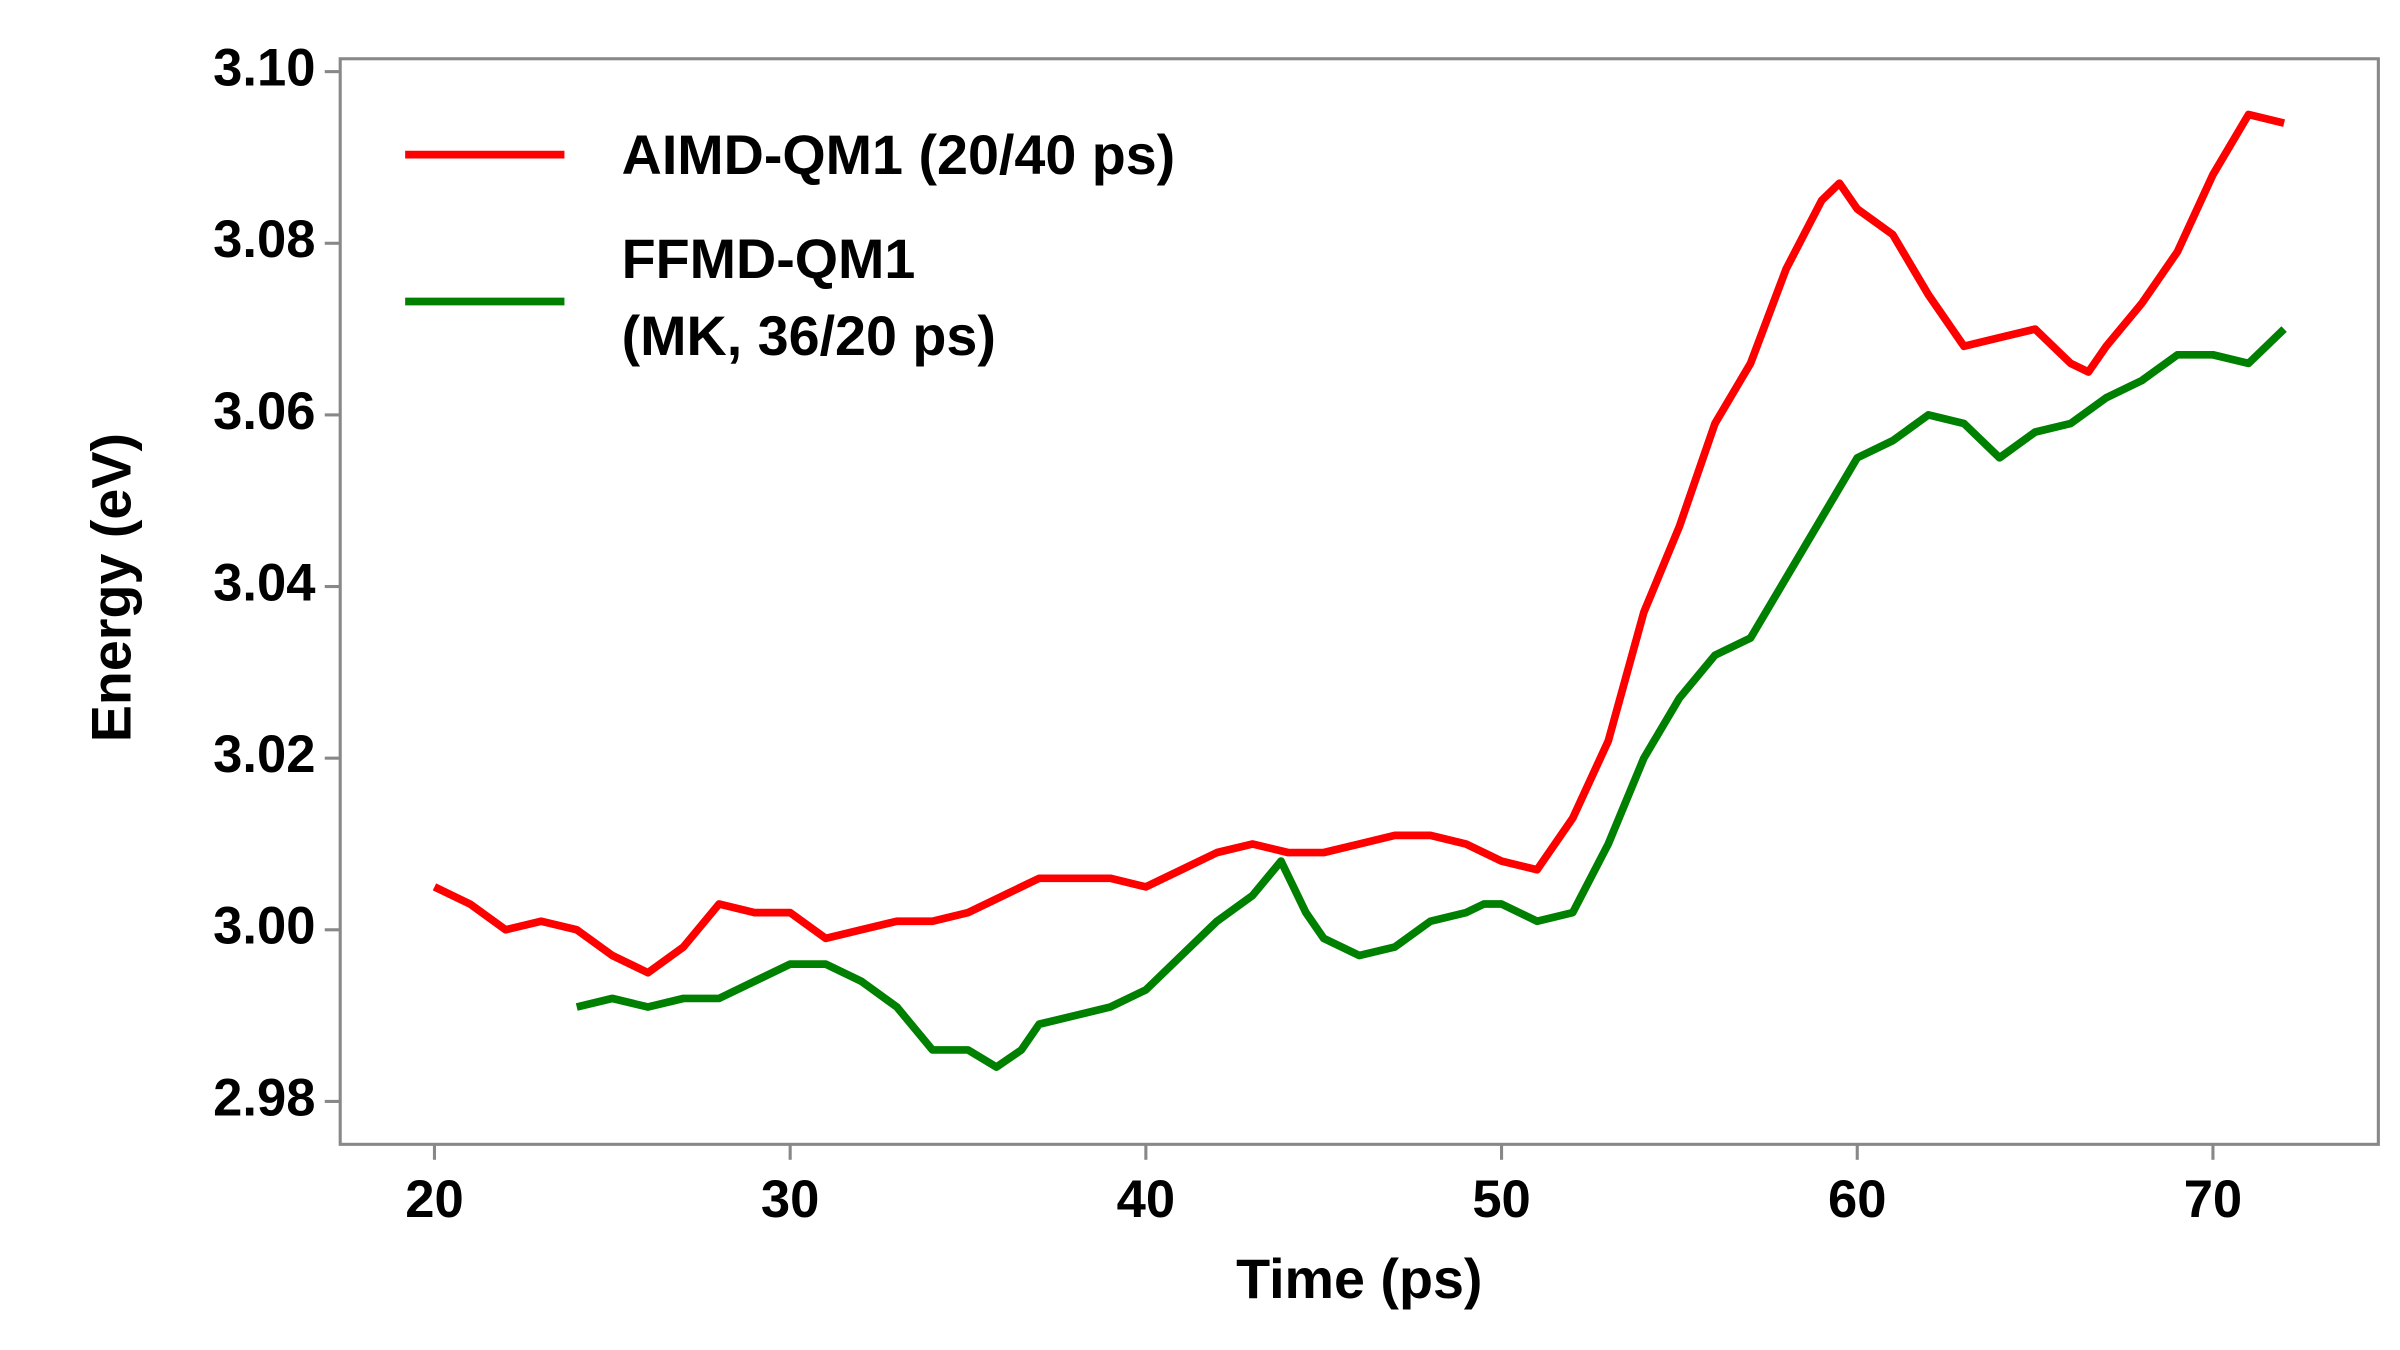 The image size is (2400, 1350). I want to click on y-tick-label: 3.00, so click(264, 926).